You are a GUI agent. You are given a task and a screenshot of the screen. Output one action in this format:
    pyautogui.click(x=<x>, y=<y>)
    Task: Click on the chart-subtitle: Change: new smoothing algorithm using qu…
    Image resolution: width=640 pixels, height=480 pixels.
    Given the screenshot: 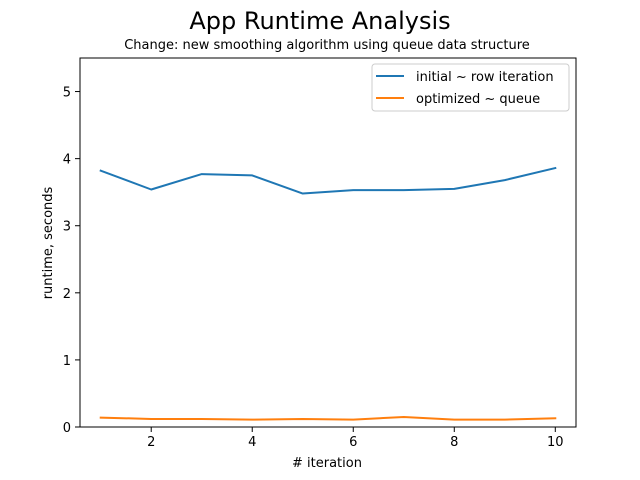 What is the action you would take?
    pyautogui.click(x=327, y=45)
    